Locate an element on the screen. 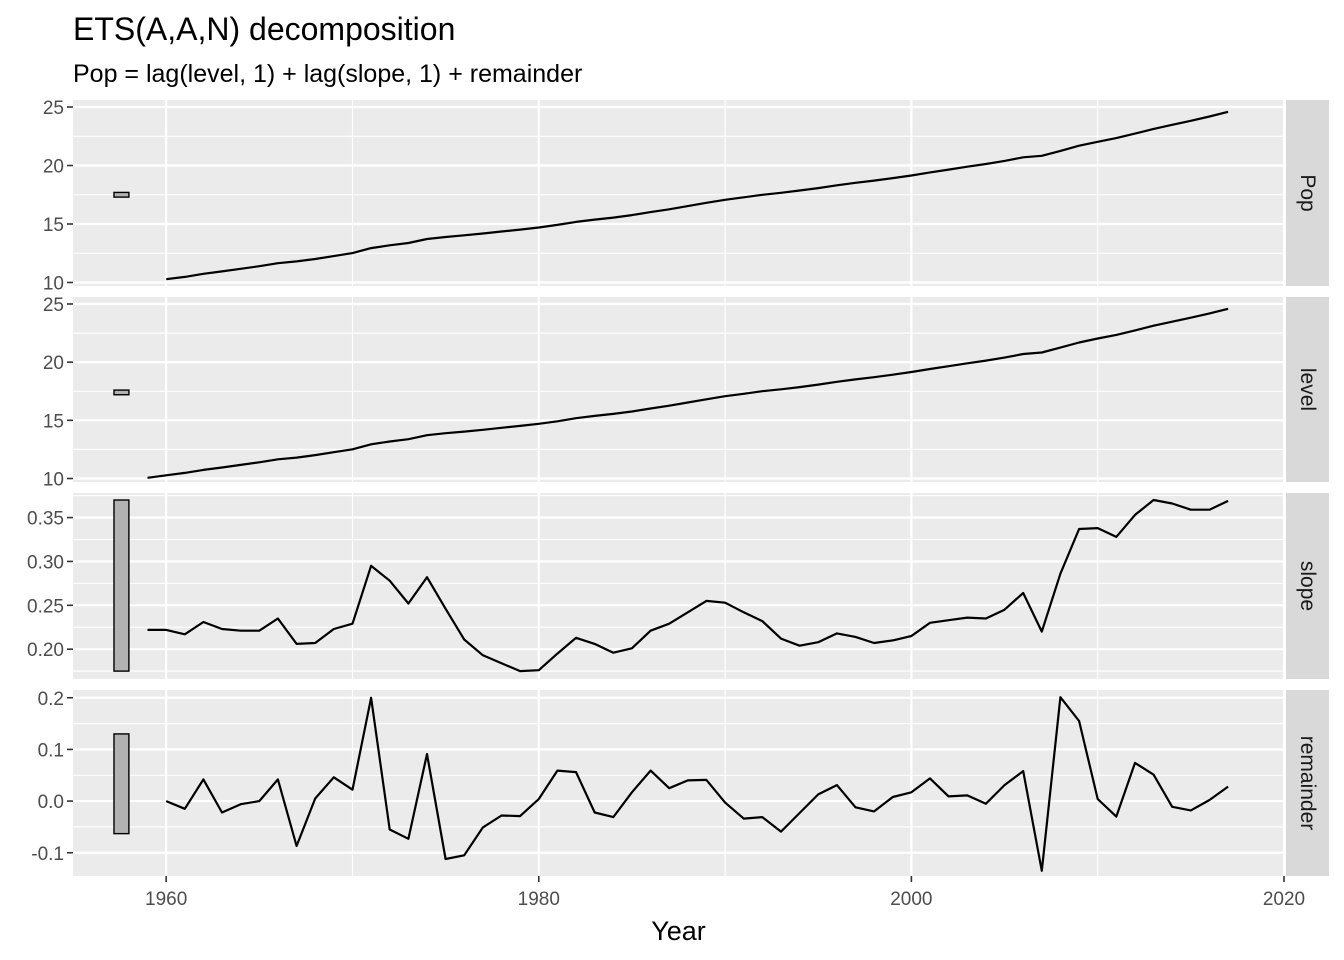  y-tick-label: 0.20 is located at coordinates (45, 650).